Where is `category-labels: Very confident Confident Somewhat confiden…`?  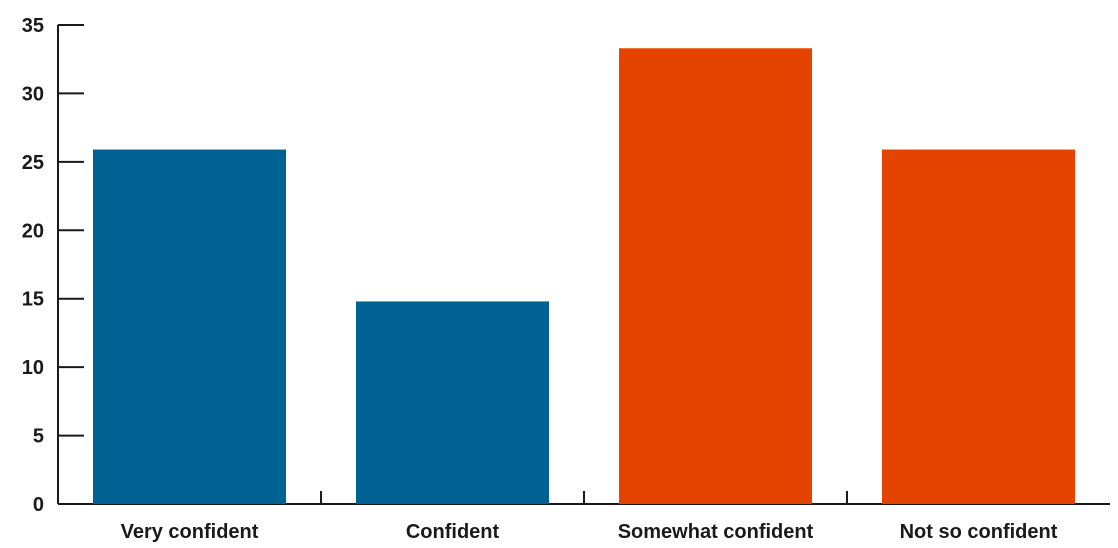 category-labels: Very confident Confident Somewhat confiden… is located at coordinates (589, 532).